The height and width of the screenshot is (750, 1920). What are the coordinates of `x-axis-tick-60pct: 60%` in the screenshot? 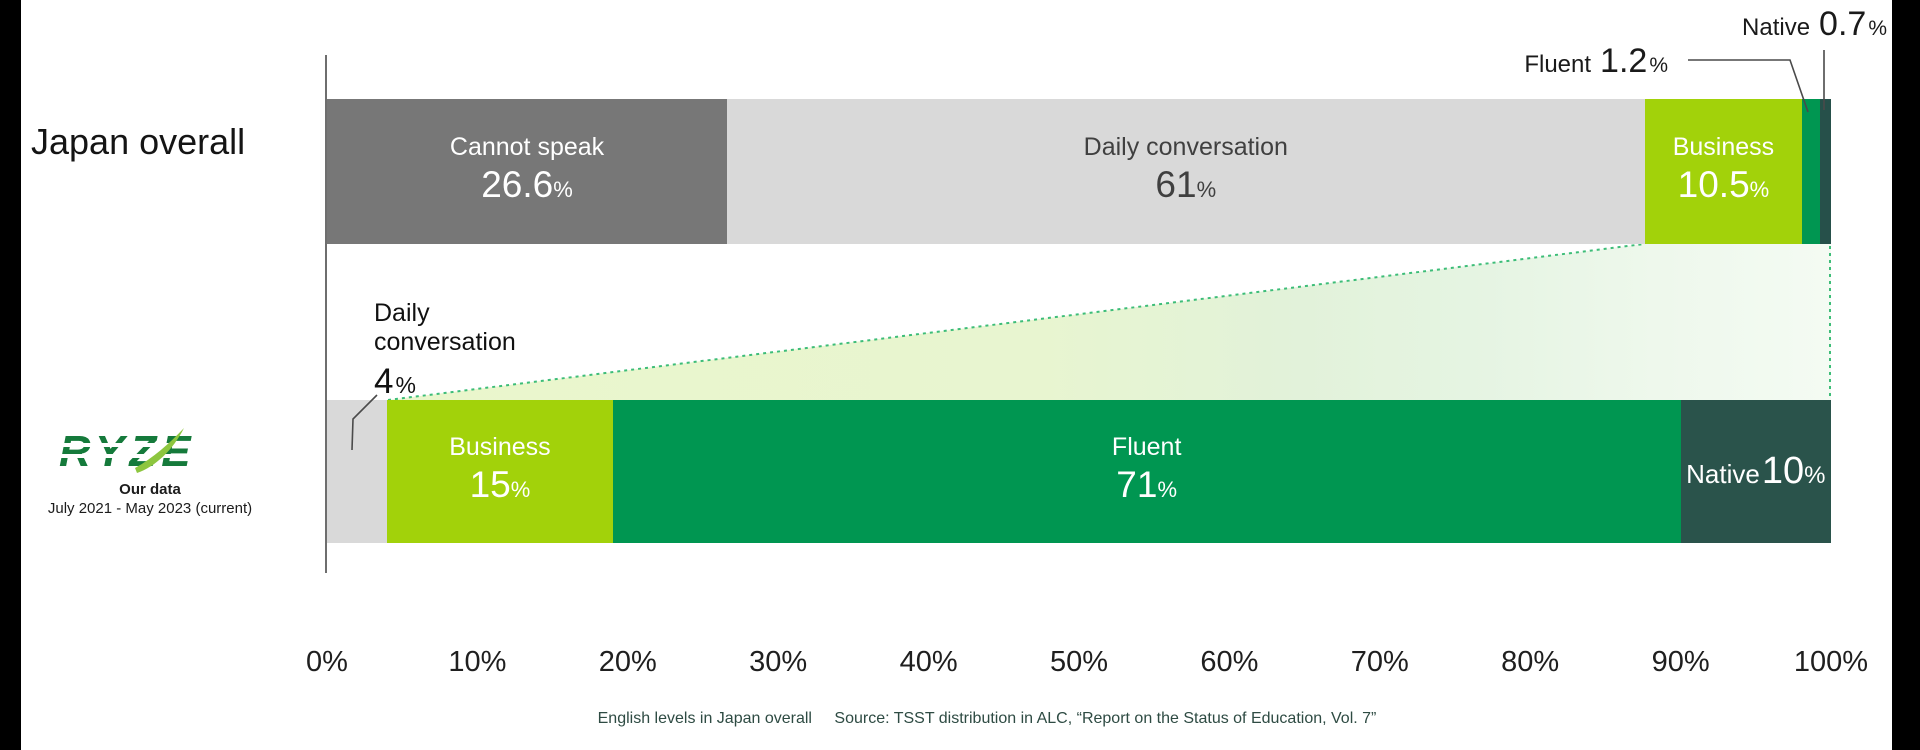 It's located at (1229, 662).